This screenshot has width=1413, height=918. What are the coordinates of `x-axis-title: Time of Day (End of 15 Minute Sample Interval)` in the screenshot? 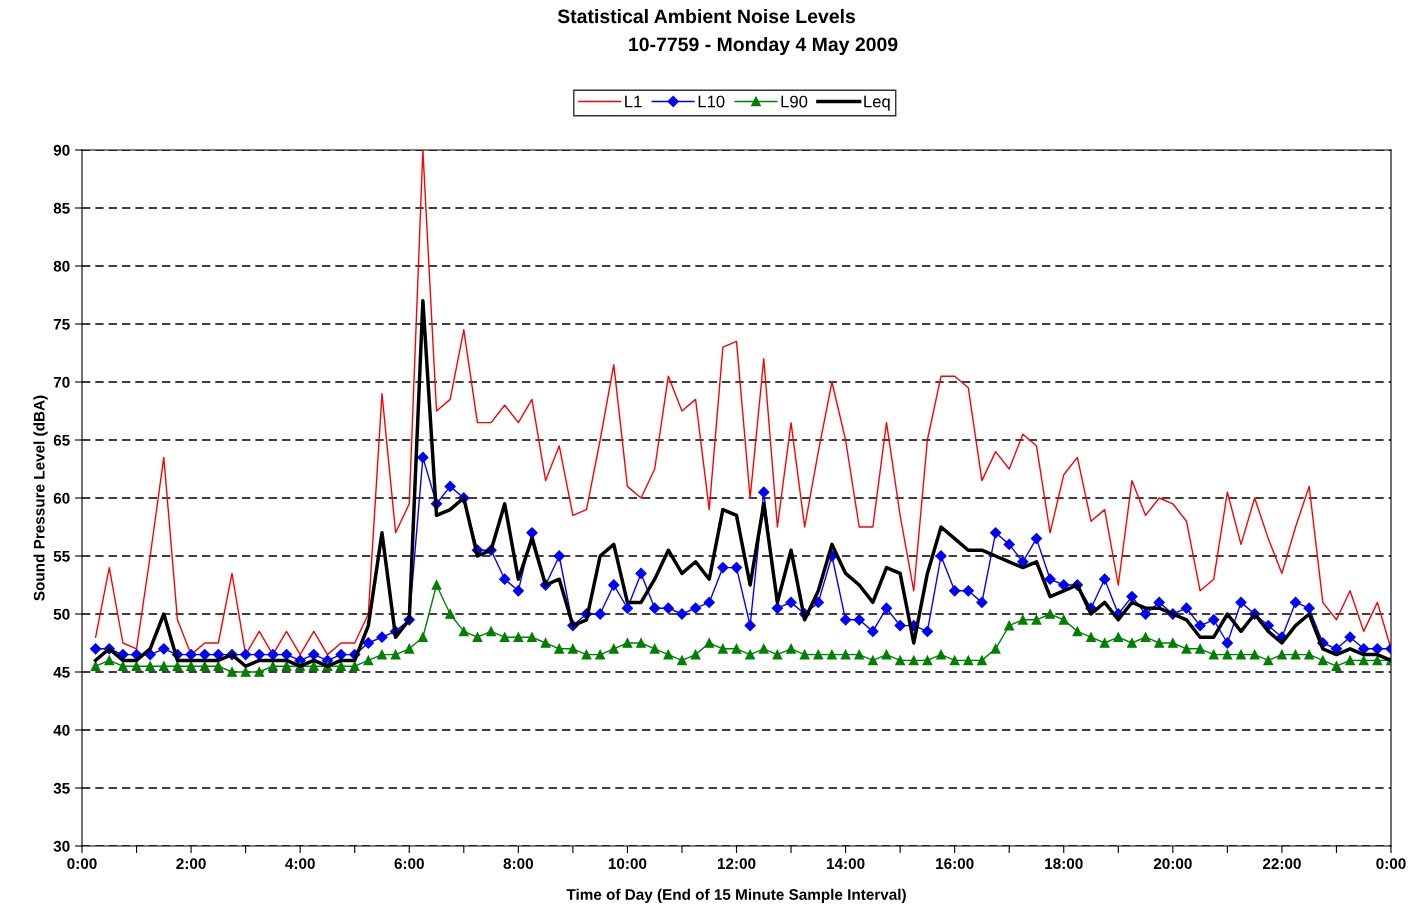 It's located at (736, 895).